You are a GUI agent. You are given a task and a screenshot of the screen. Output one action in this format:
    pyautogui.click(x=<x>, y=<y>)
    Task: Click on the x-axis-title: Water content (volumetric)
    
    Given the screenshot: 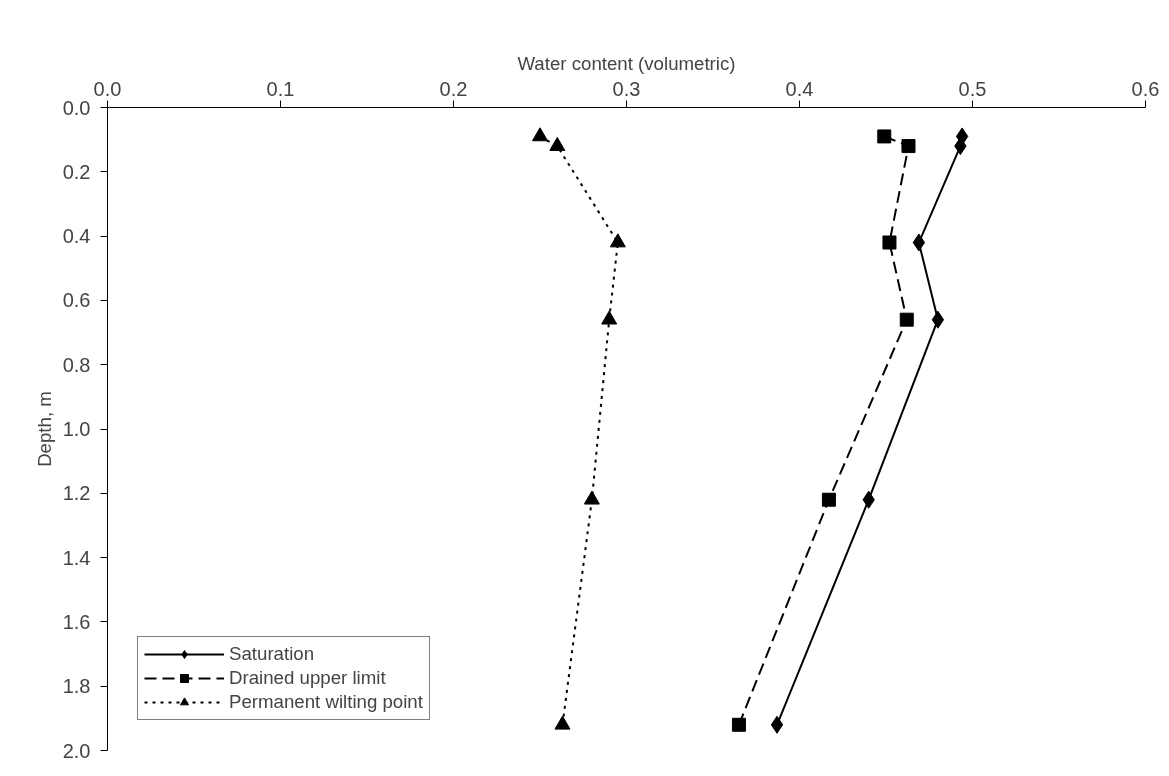 What is the action you would take?
    pyautogui.click(x=626, y=63)
    